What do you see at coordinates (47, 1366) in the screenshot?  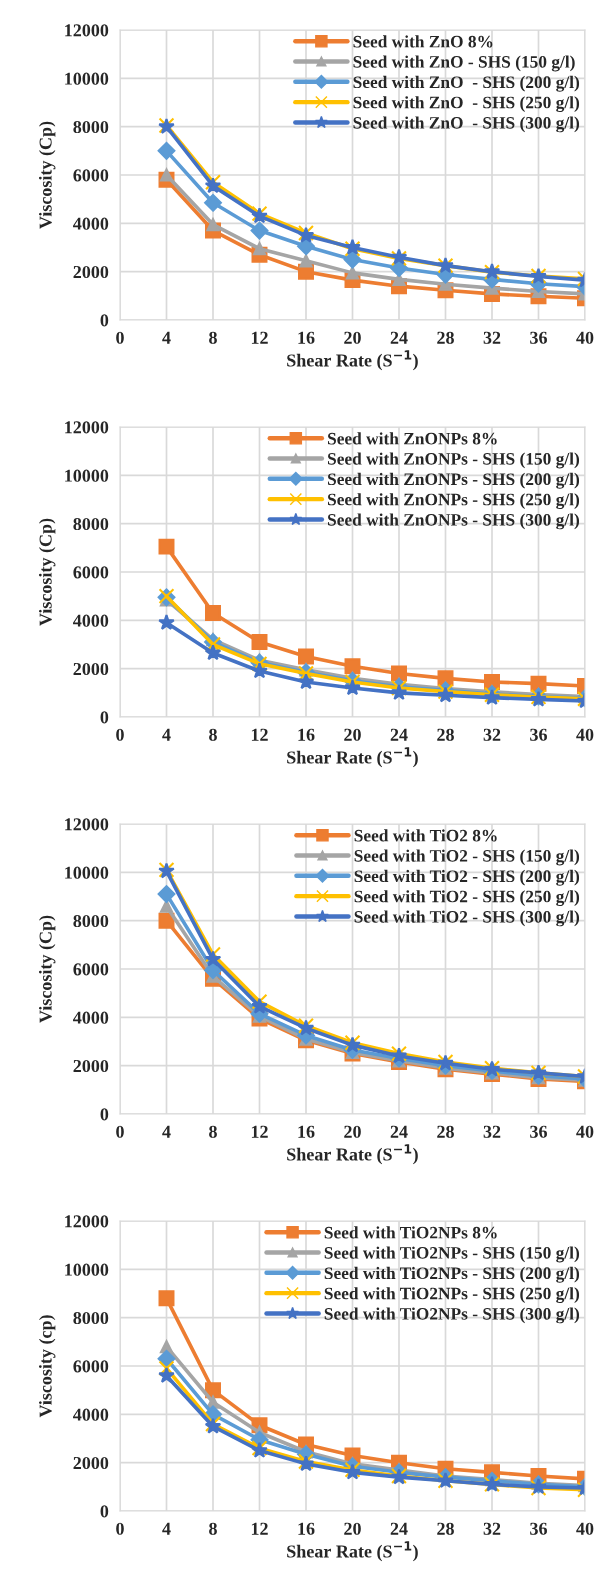 I see `y-axis-title: Viscosity (cp)` at bounding box center [47, 1366].